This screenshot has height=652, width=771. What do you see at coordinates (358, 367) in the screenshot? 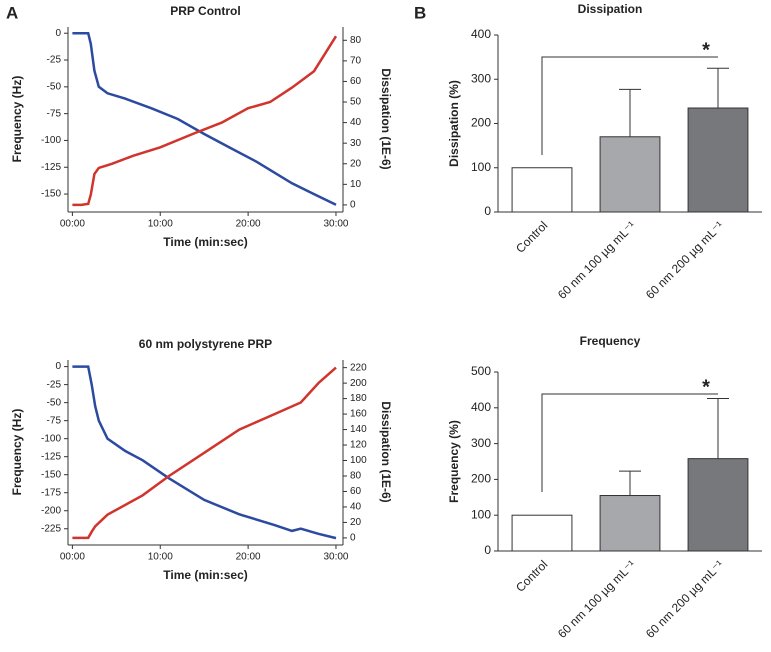
I see `y2-tick-label: 220` at bounding box center [358, 367].